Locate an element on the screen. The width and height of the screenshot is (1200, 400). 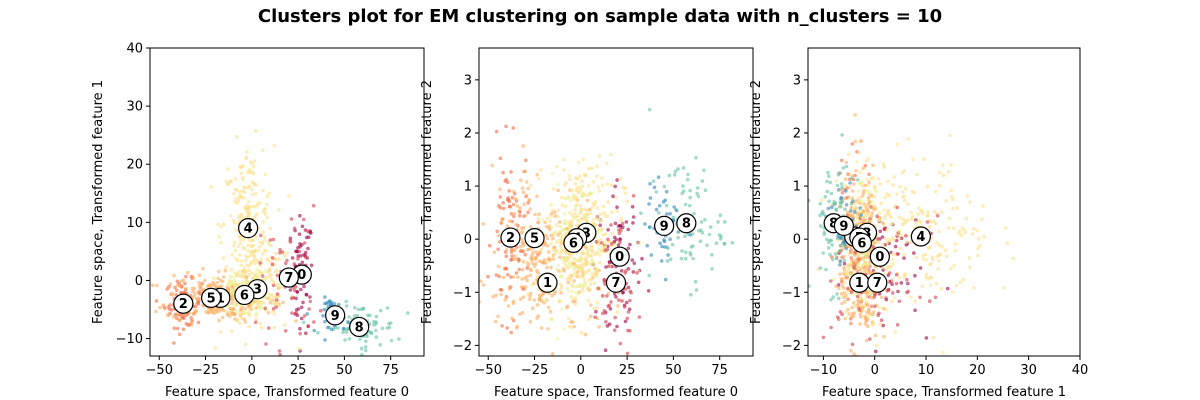
x-tick-label: 50 is located at coordinates (673, 370).